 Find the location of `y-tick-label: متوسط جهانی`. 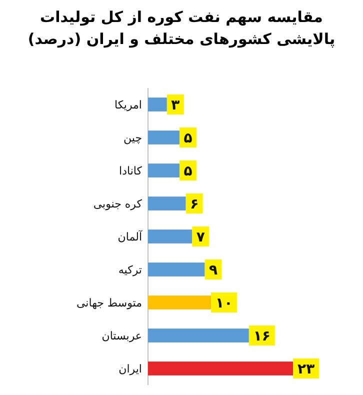

y-tick-label: متوسط جهانی is located at coordinates (109, 303).